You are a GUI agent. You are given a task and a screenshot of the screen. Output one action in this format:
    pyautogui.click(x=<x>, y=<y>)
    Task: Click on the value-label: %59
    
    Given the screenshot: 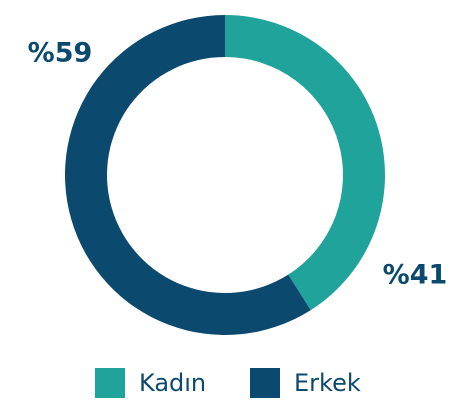 What is the action you would take?
    pyautogui.click(x=60, y=53)
    